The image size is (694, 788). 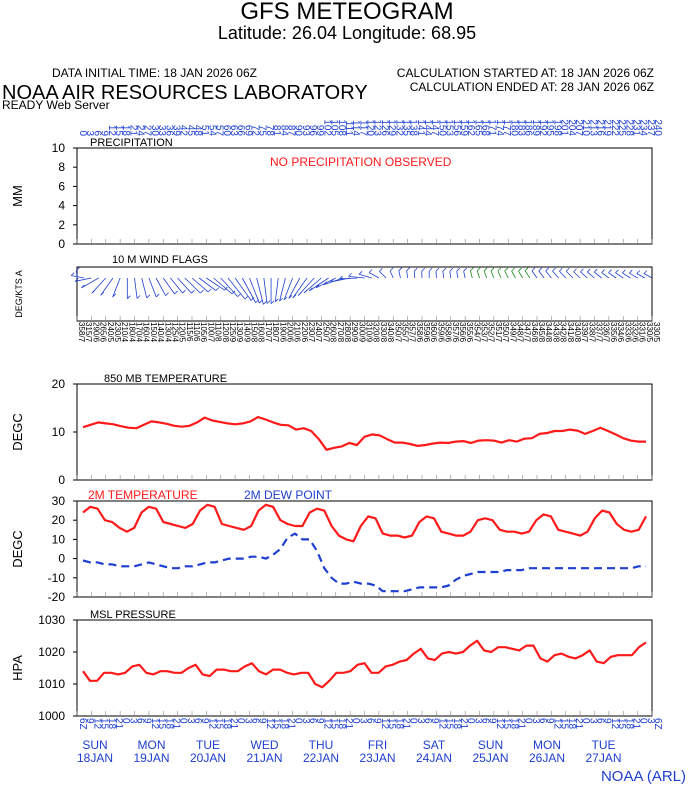 I want to click on date-label: 23JAN, so click(x=377, y=758).